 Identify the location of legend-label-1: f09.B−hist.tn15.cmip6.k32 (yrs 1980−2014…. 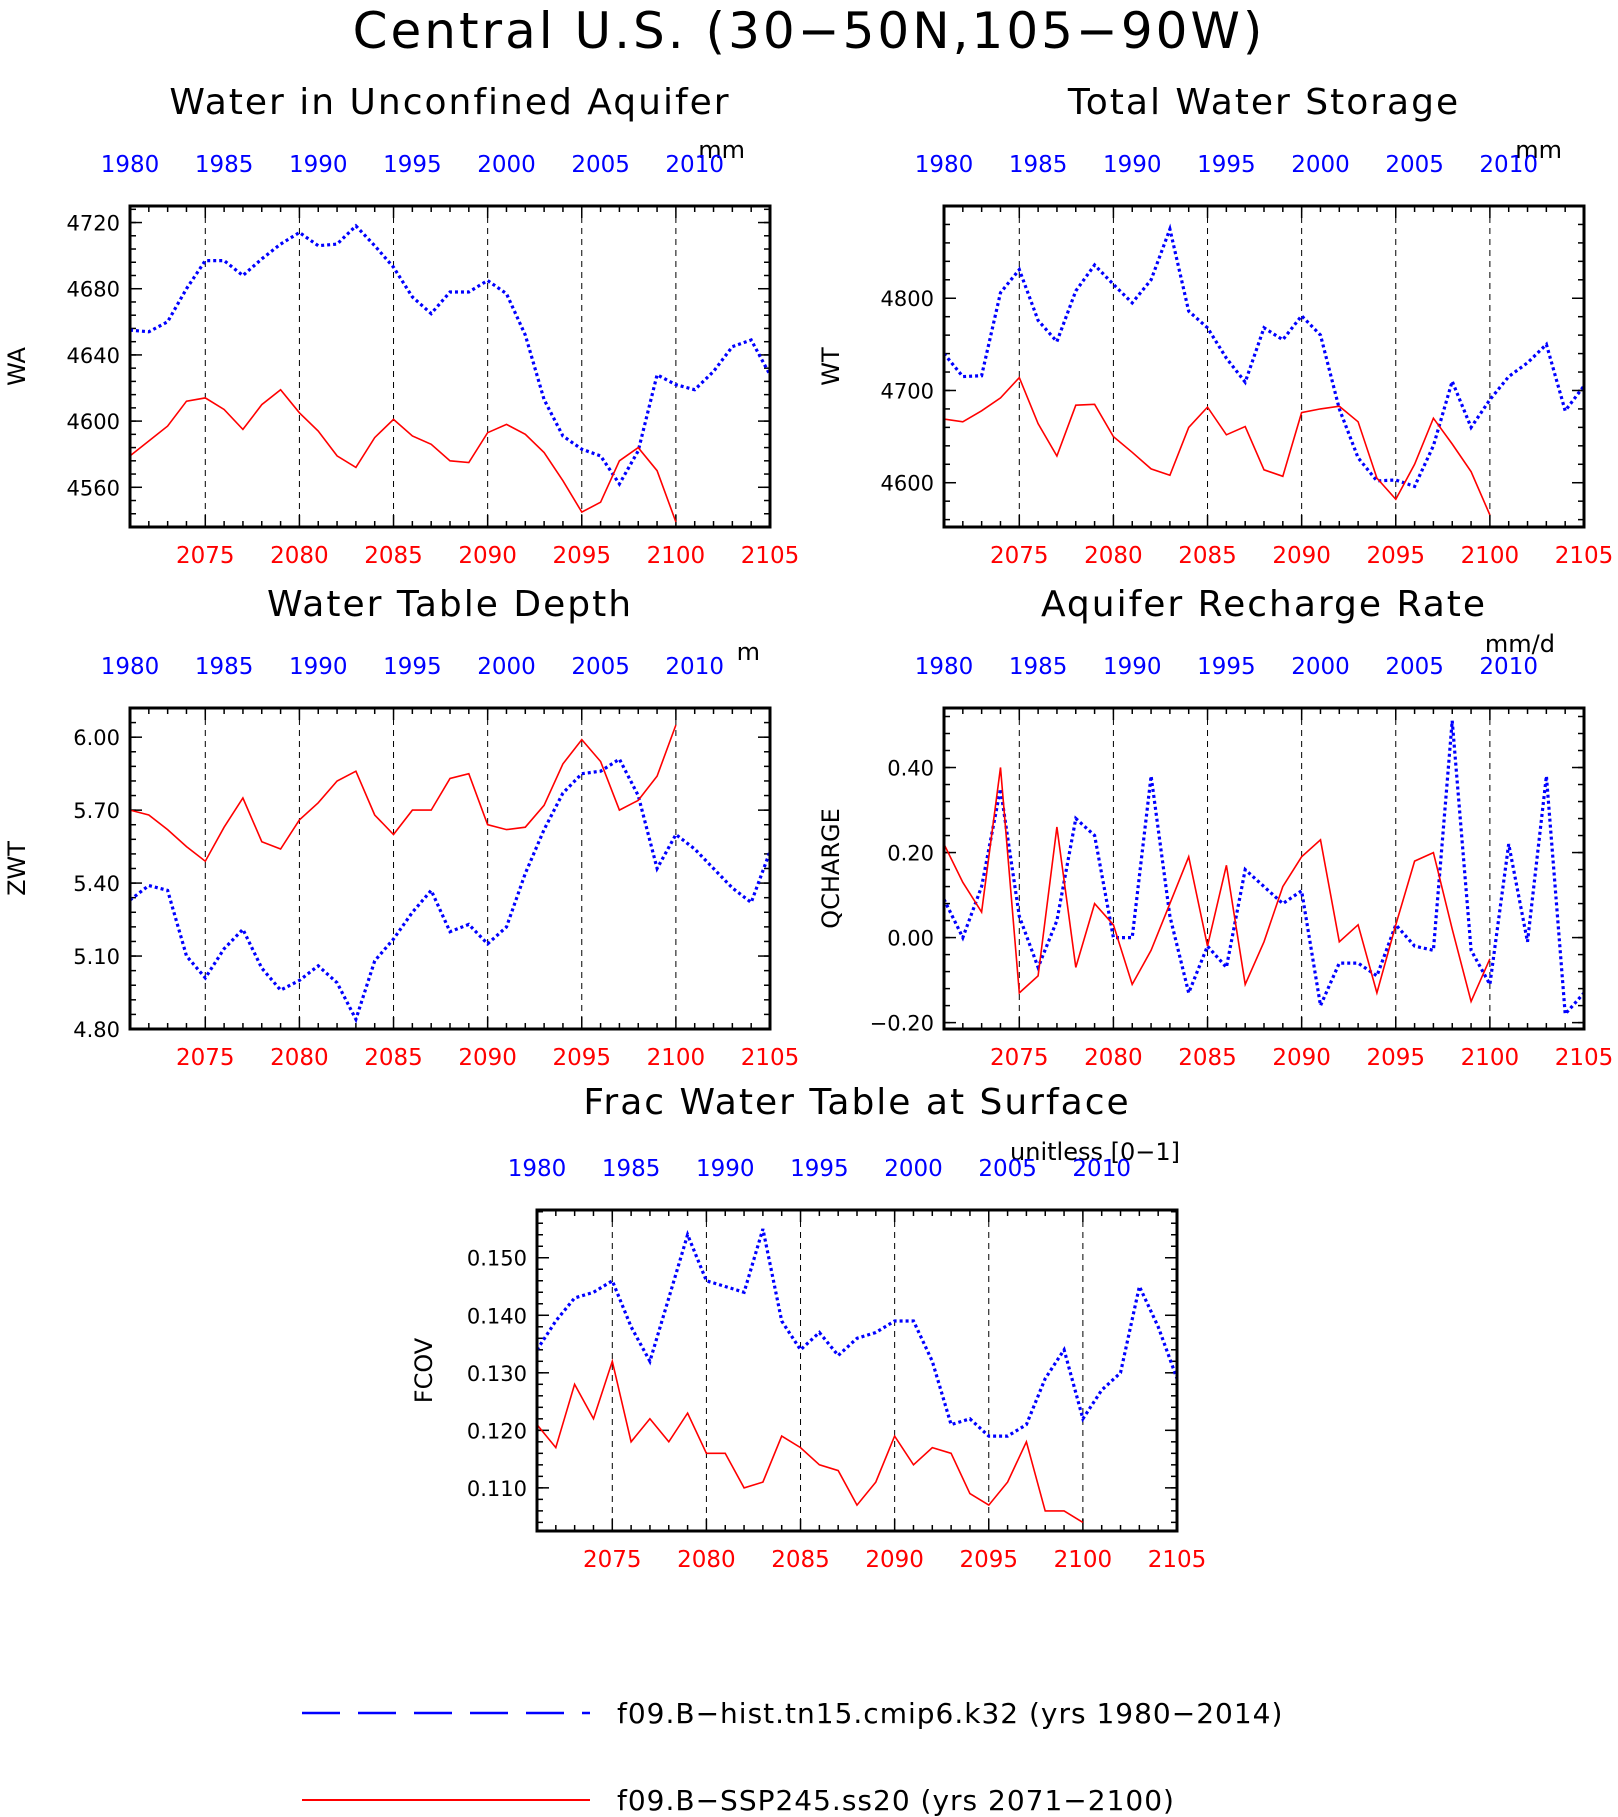
(950, 1713).